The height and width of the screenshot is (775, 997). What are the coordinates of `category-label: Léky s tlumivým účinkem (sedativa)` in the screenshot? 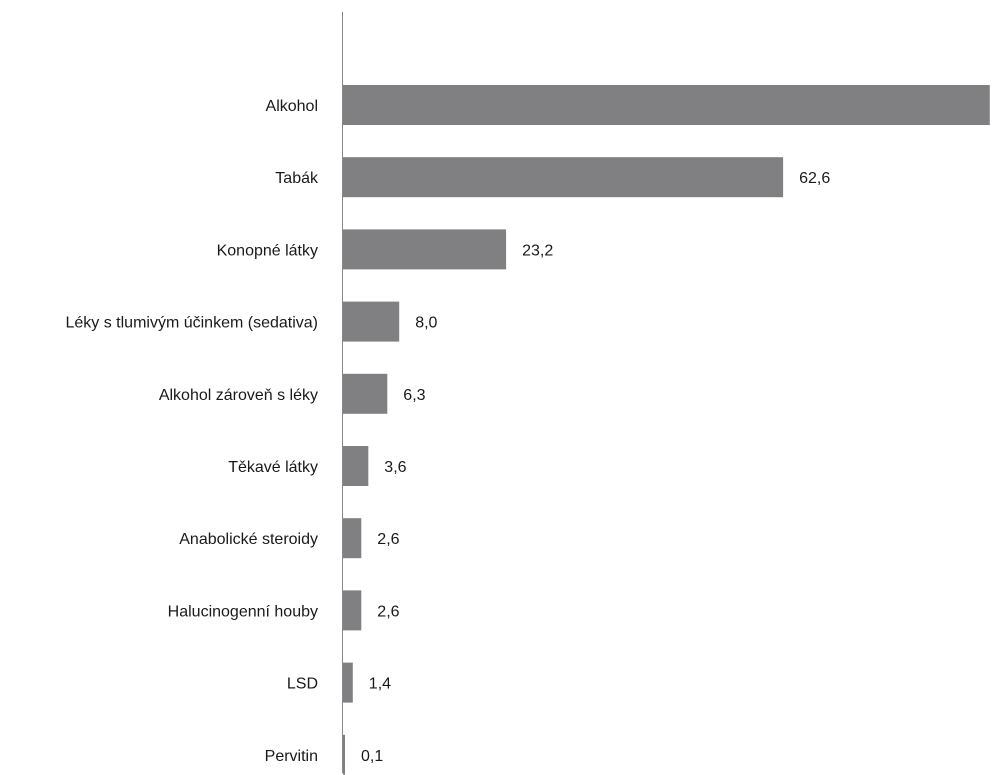 It's located at (191, 323).